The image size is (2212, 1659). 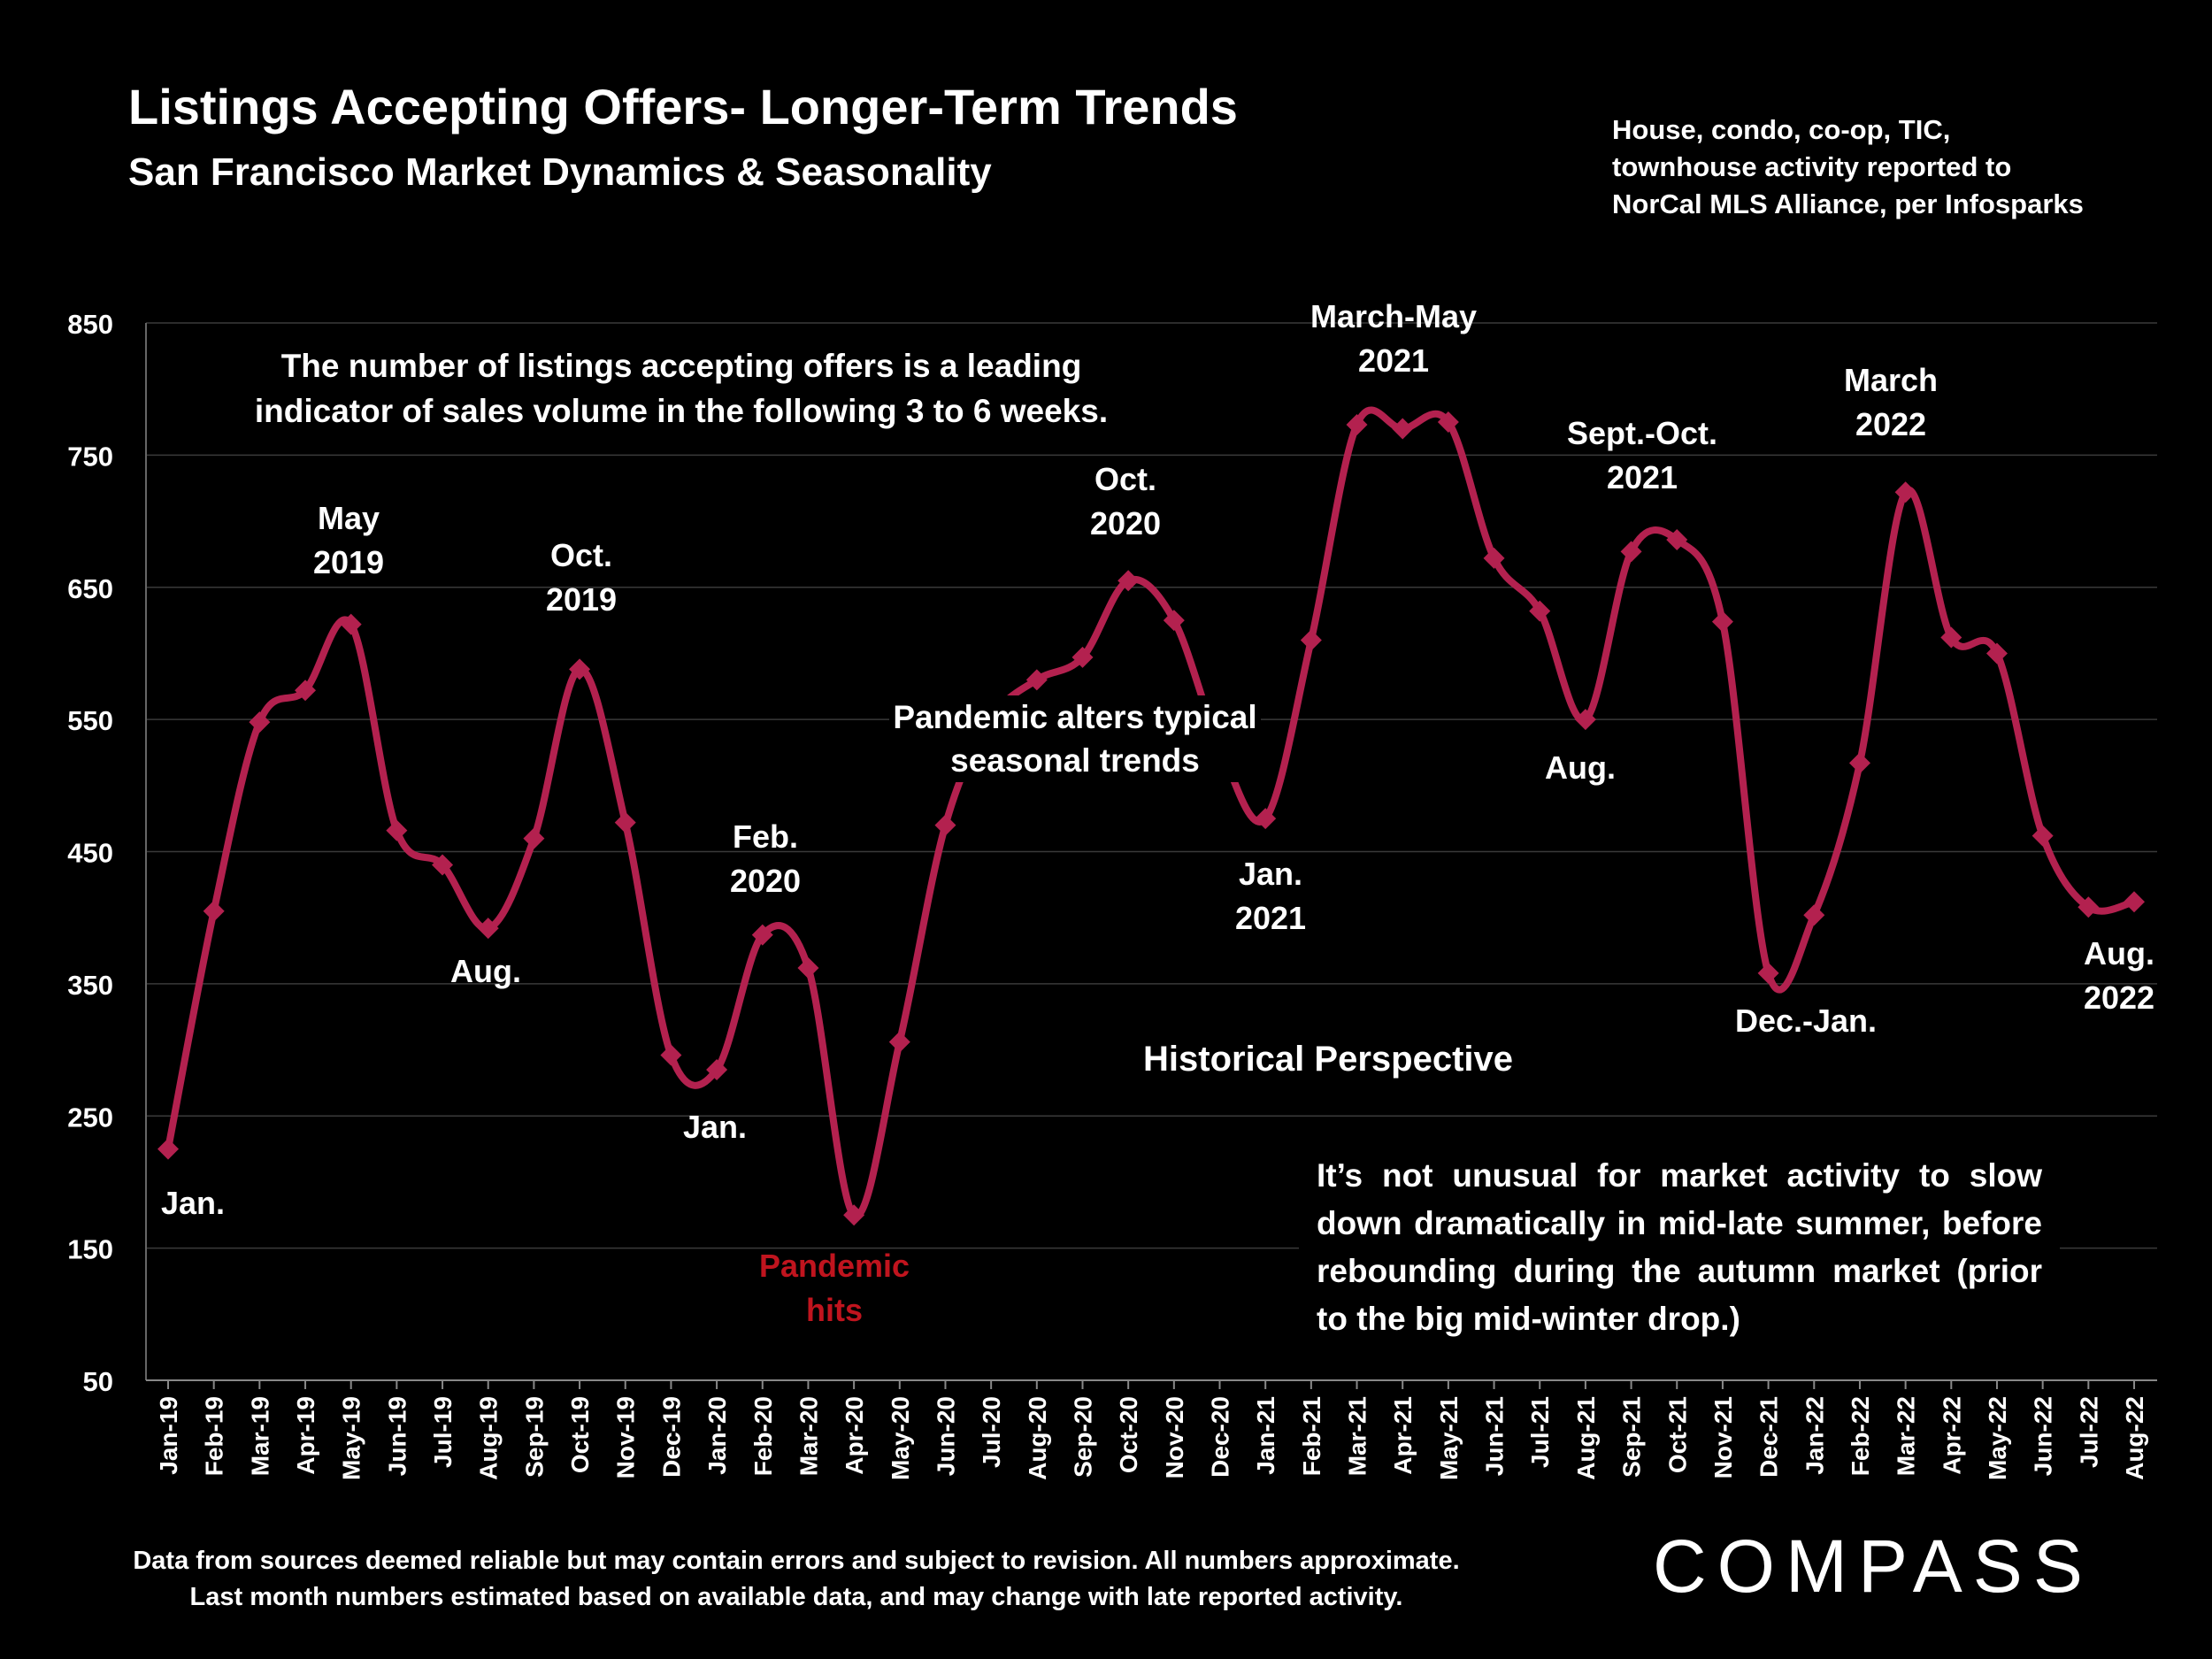 What do you see at coordinates (260, 1436) in the screenshot?
I see `x-tick-label: Mar-19` at bounding box center [260, 1436].